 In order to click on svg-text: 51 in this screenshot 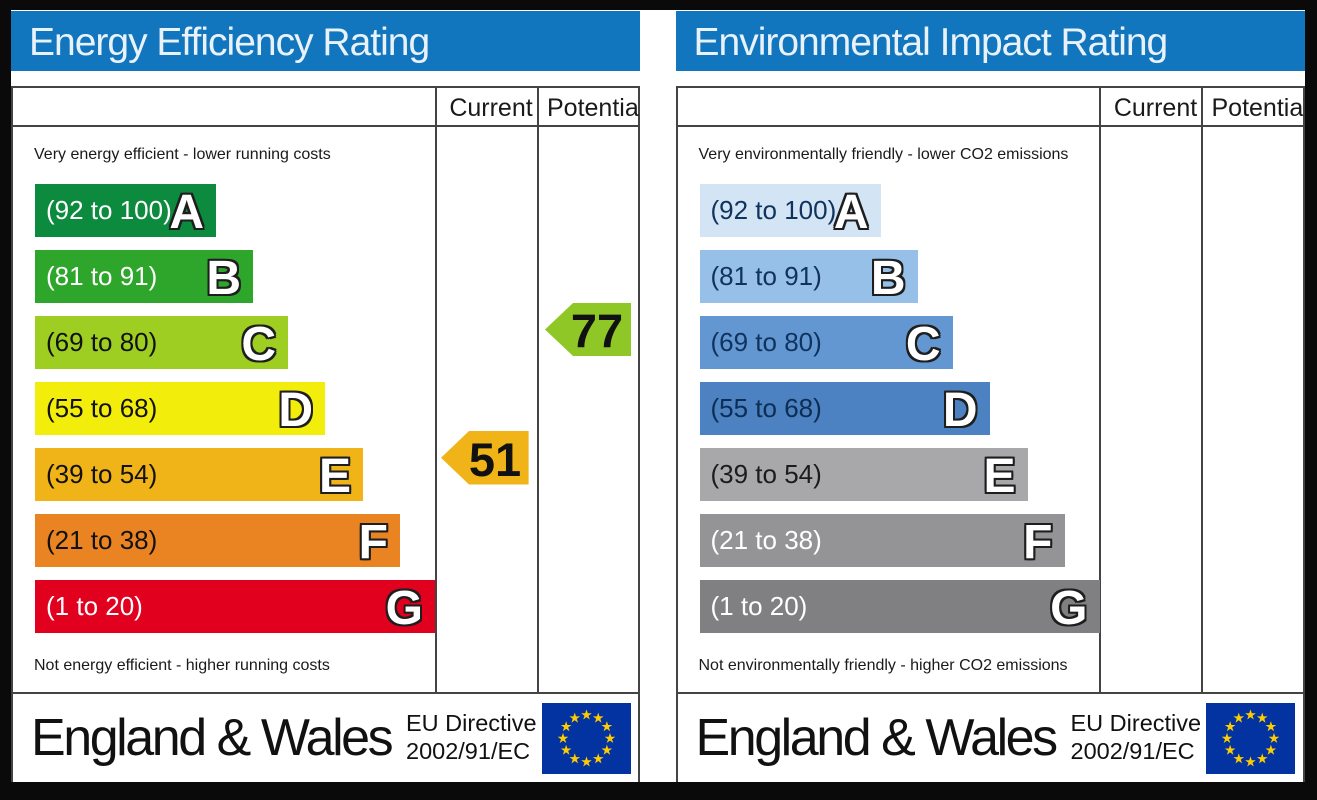, I will do `click(495, 459)`.